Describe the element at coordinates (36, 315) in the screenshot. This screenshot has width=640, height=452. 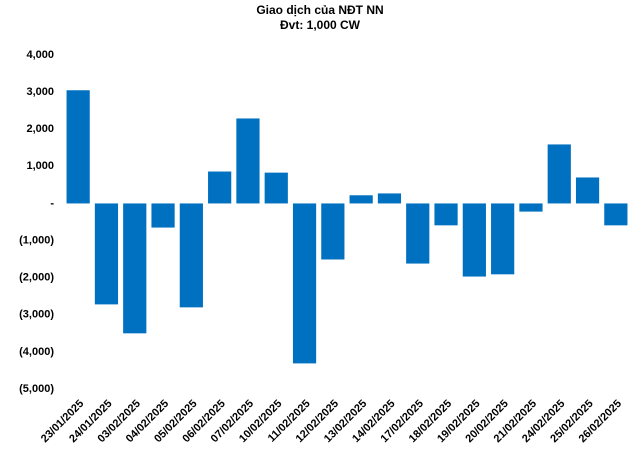
I see `y-tick-label: (3,000)` at that location.